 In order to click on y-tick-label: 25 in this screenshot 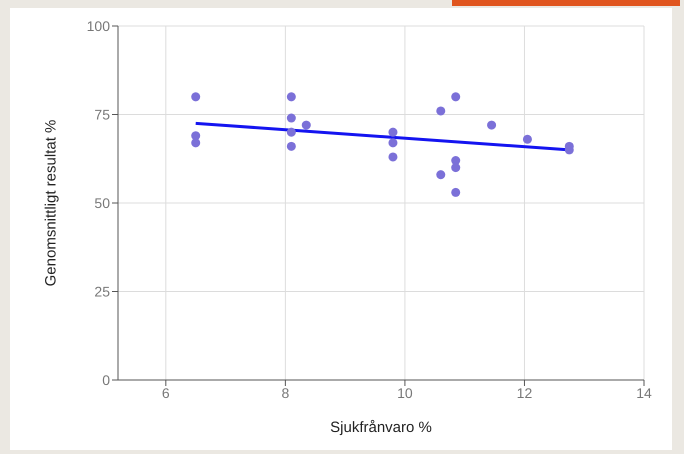, I will do `click(102, 291)`.